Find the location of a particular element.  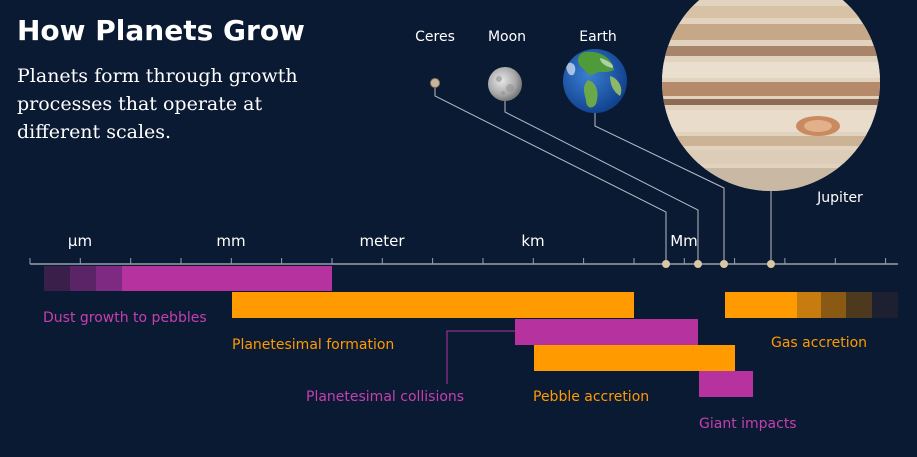

gas-accretion-bar is located at coordinates (811, 305).